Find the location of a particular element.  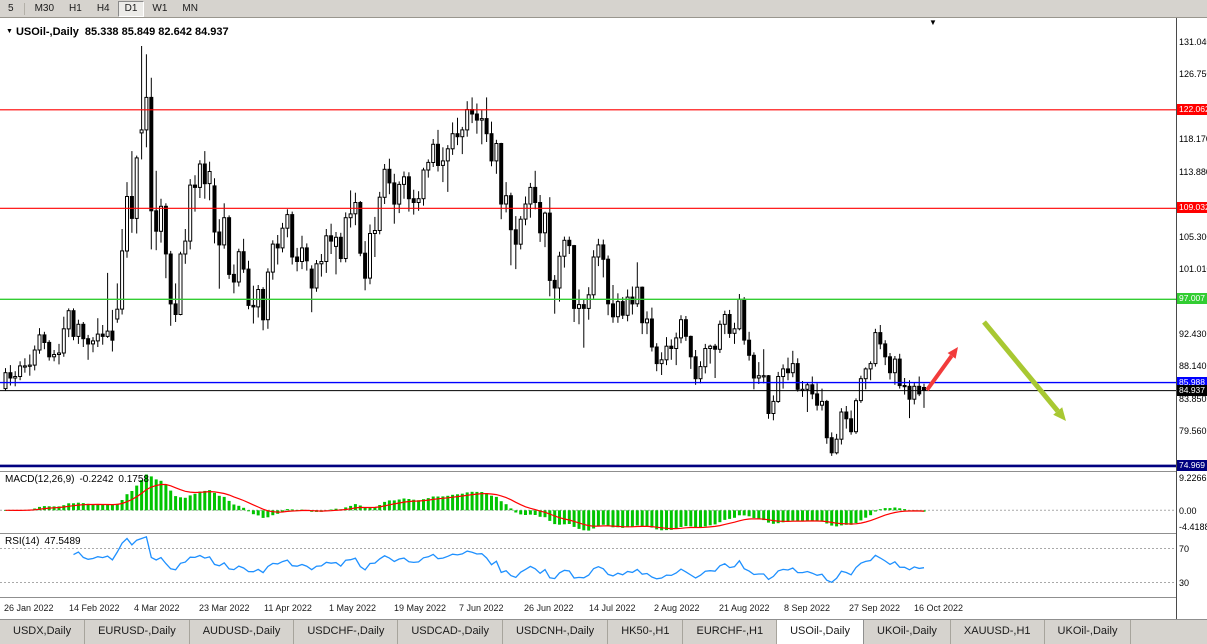

date-axis-label: 1 May 2022 is located at coordinates (353, 608).